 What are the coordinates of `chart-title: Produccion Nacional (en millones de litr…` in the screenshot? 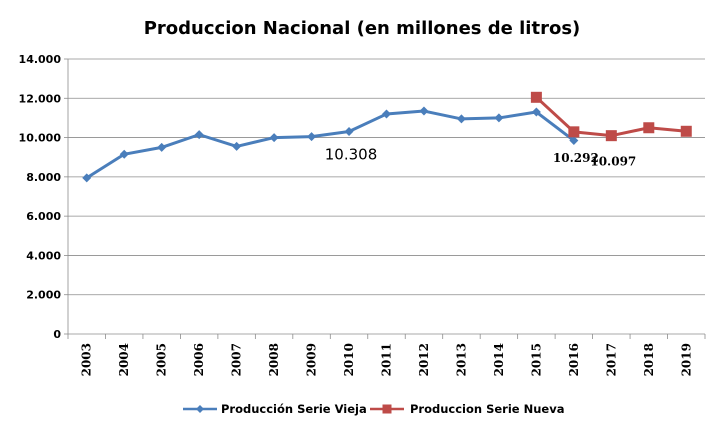 It's located at (362, 28).